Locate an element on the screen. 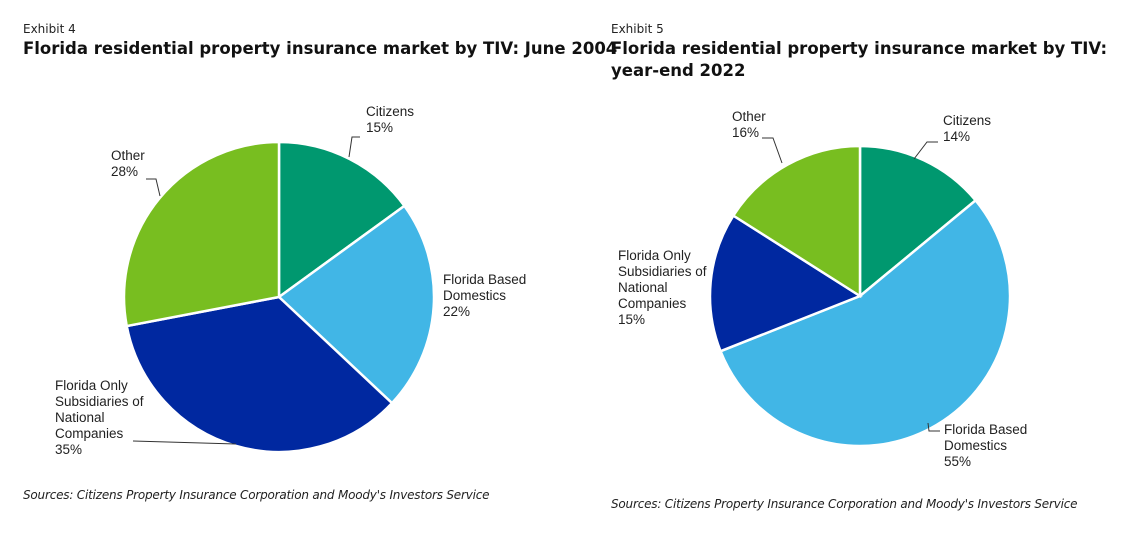 The width and height of the screenshot is (1140, 535). leader-line-florida-only-2004 is located at coordinates (184, 442).